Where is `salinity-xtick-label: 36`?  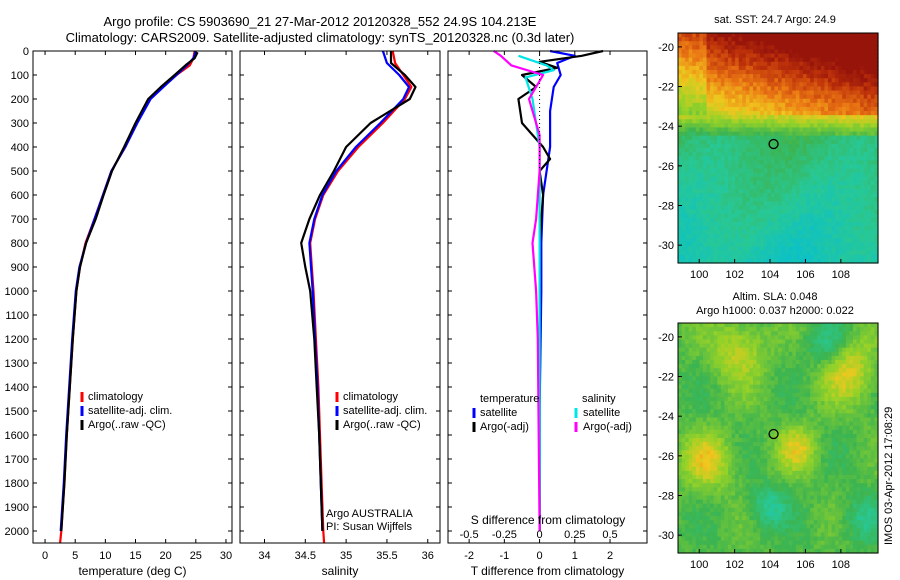 salinity-xtick-label: 36 is located at coordinates (428, 556).